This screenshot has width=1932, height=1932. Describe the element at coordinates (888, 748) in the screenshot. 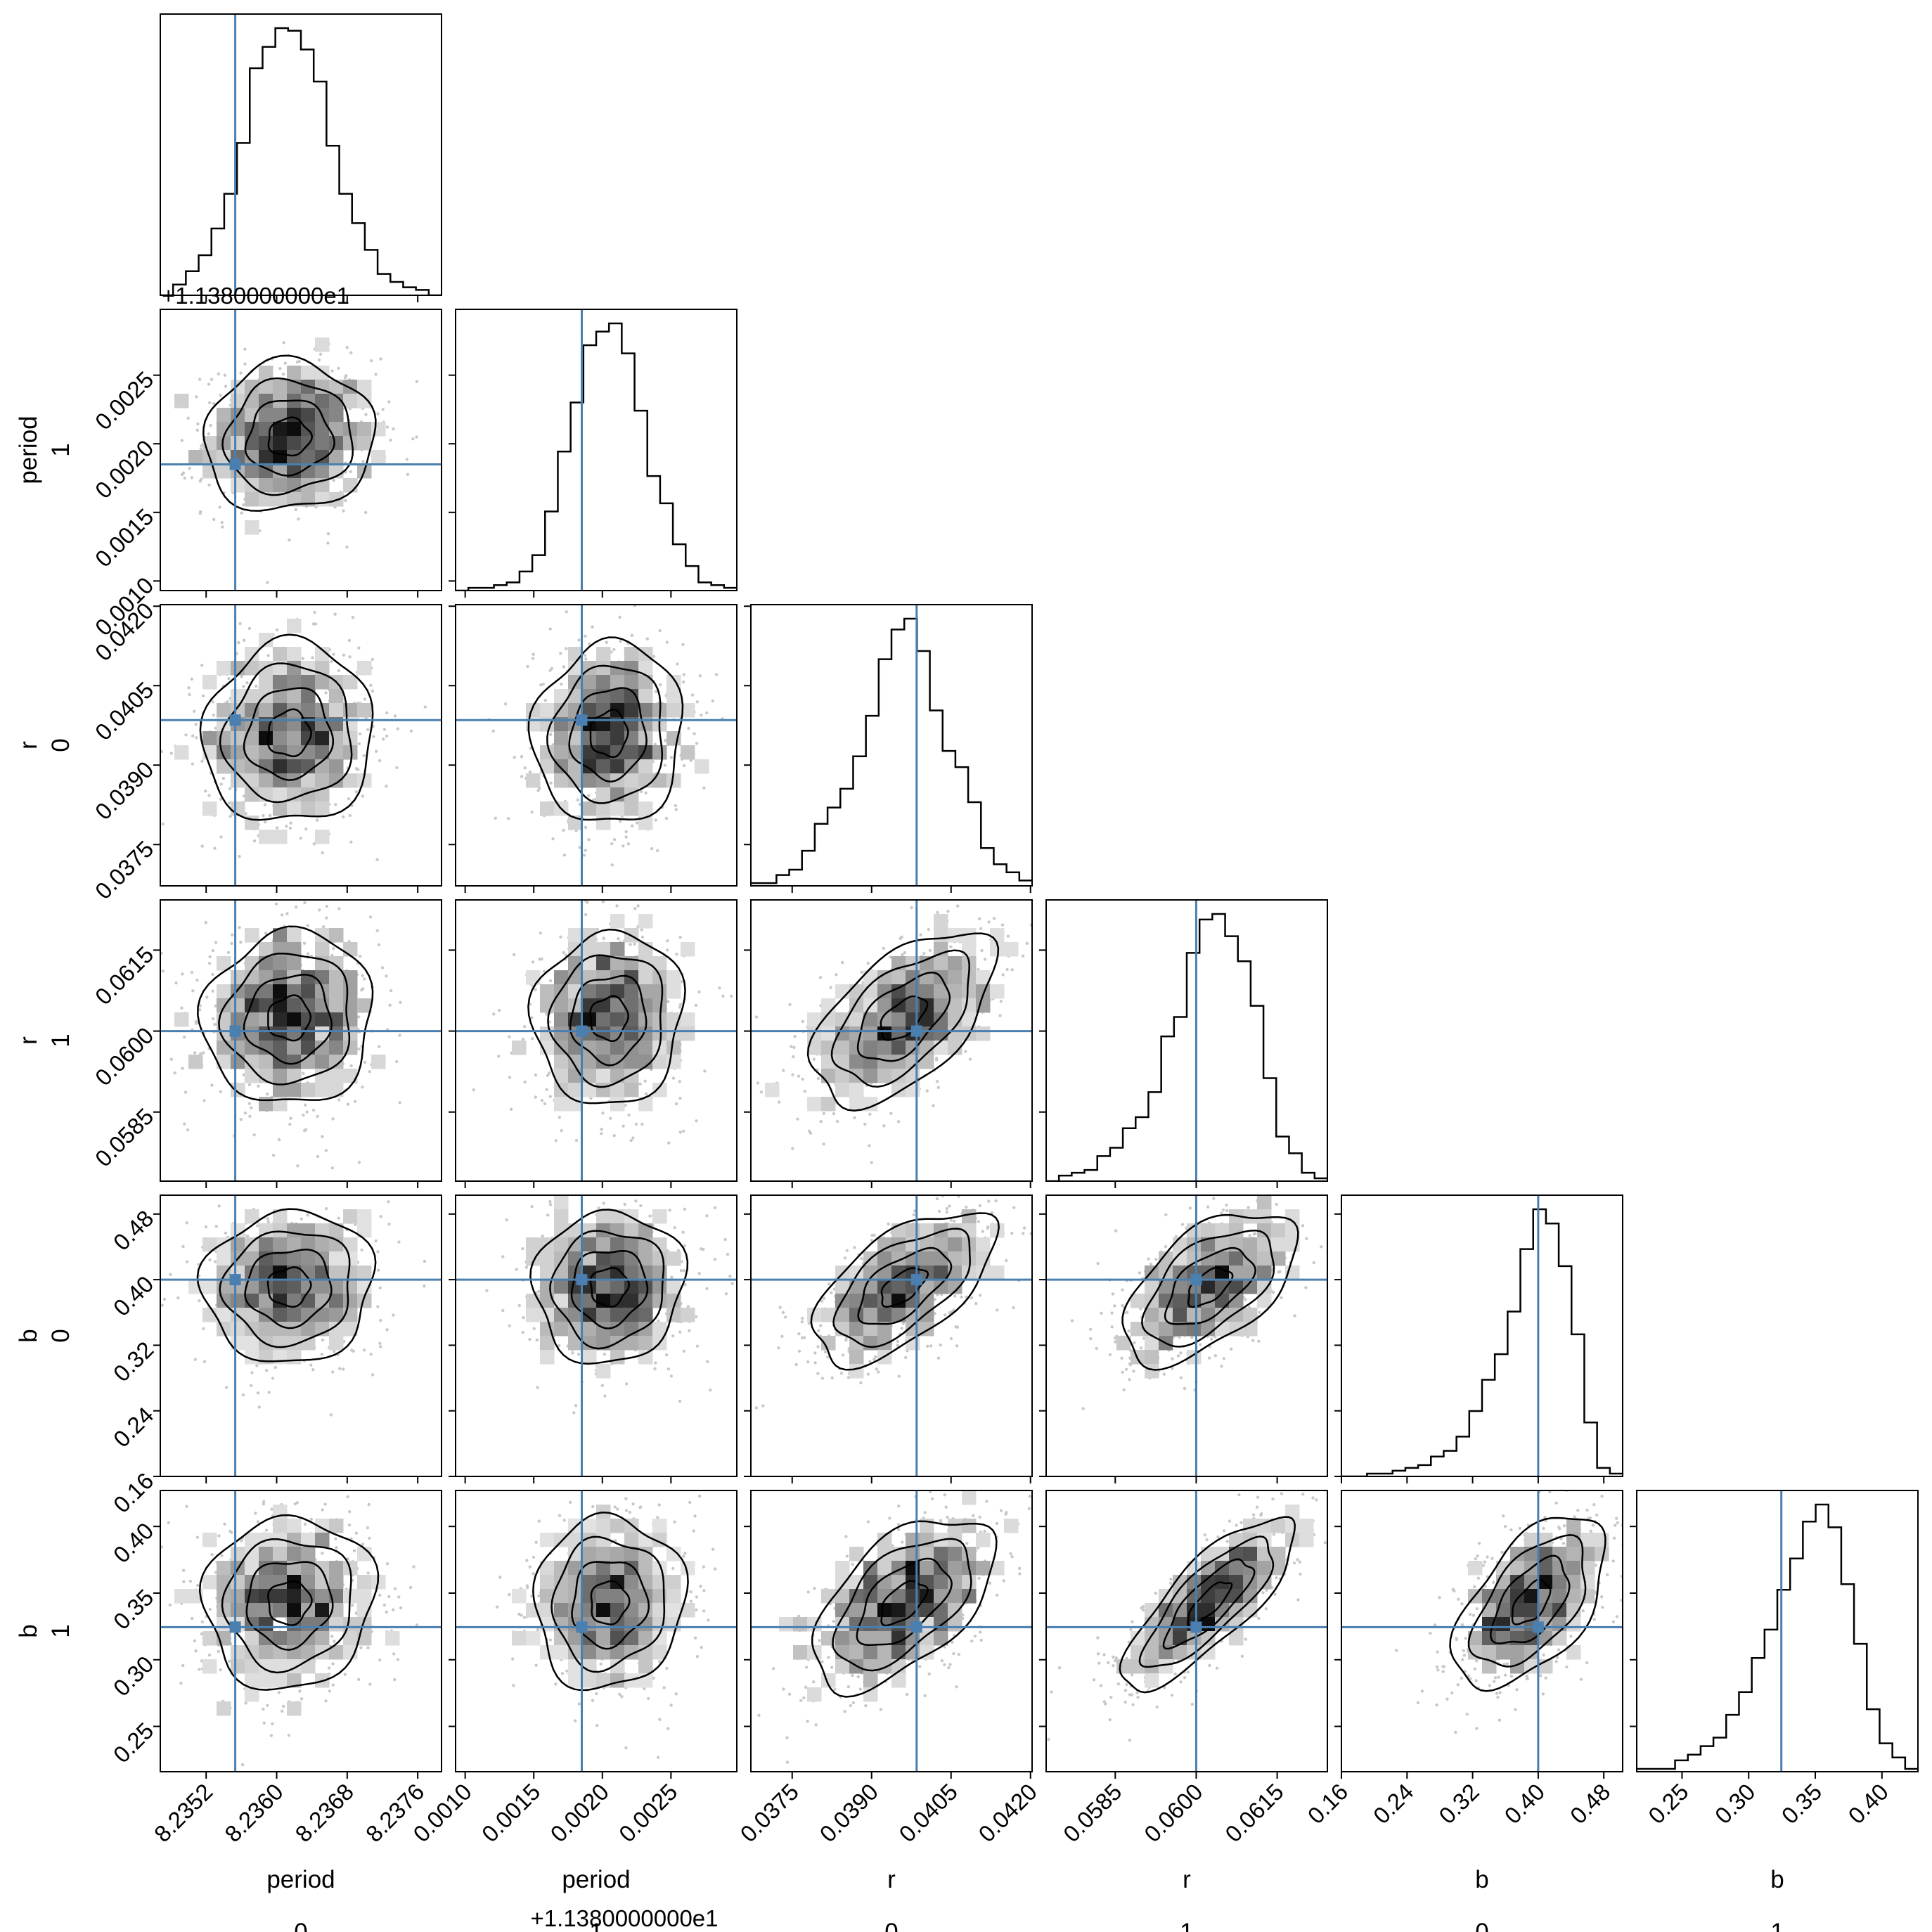

I see `panel-r0-r0` at that location.